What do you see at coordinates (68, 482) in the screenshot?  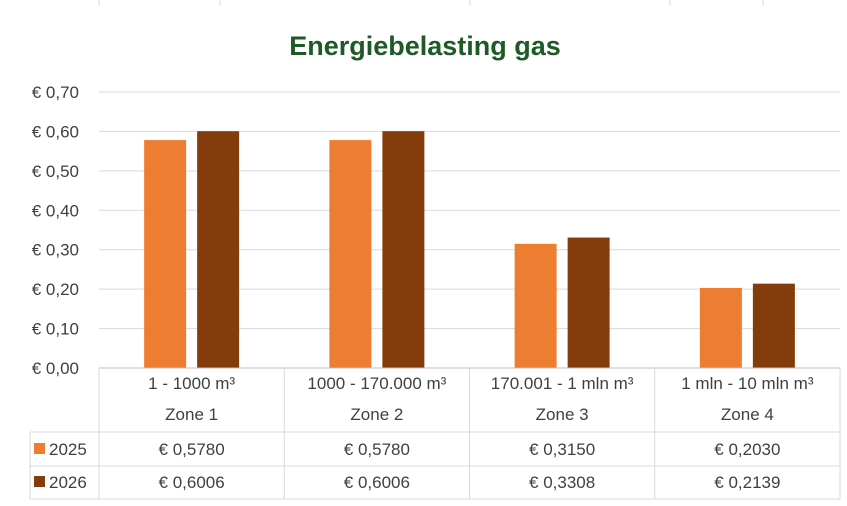 I see `legend-label: 2026` at bounding box center [68, 482].